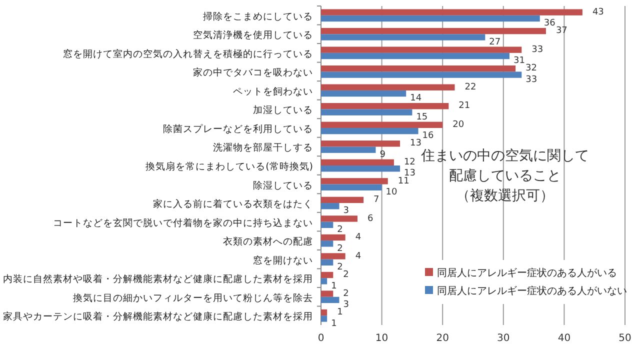 This screenshot has width=640, height=348. What do you see at coordinates (550, 23) in the screenshot?
I see `data-label: 36` at bounding box center [550, 23].